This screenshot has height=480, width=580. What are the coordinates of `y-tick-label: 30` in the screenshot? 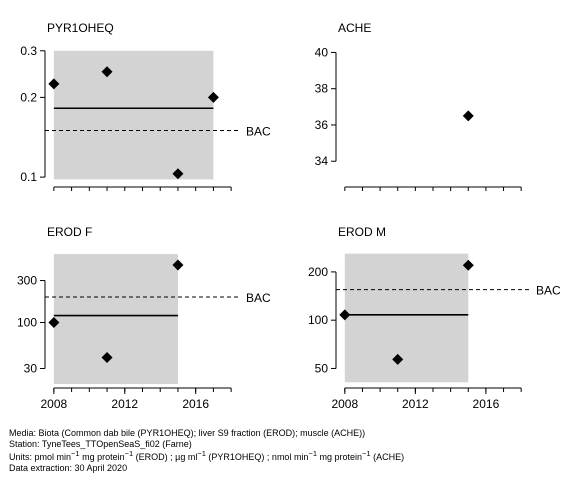 It's located at (31, 369).